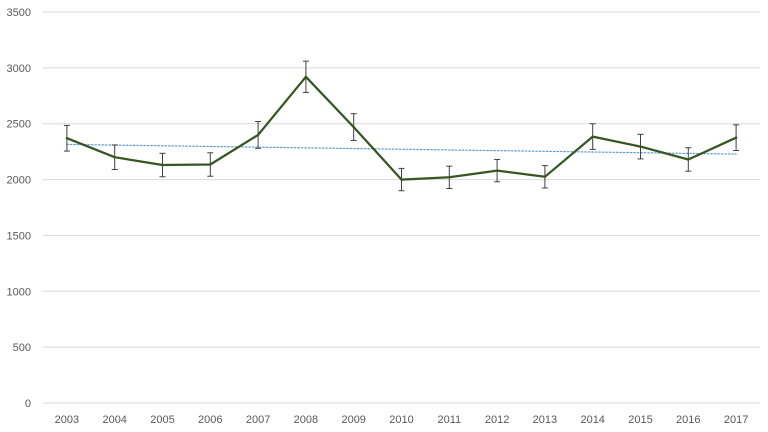 The image size is (768, 432). I want to click on trendline-layer, so click(401, 149).